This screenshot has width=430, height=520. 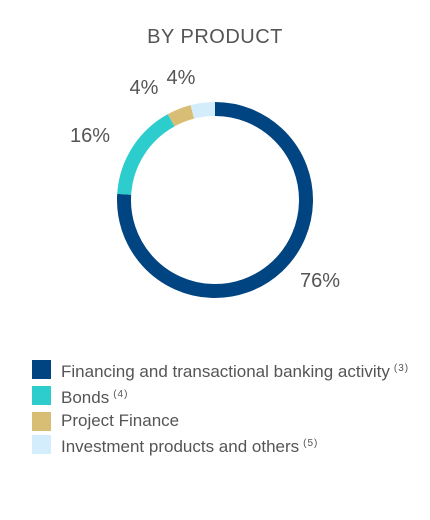 I want to click on legend-item-bonds: Bonds (4), so click(x=222, y=396).